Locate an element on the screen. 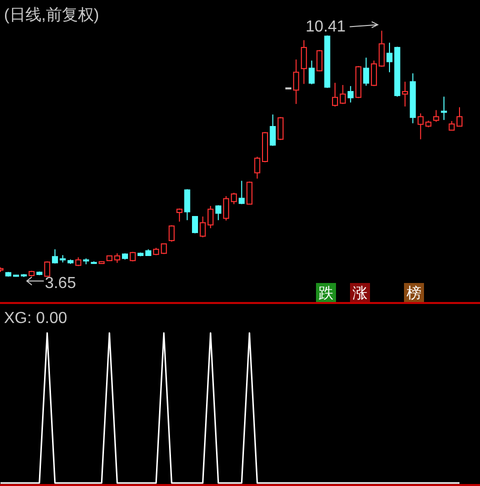  annotation: 10.41 is located at coordinates (326, 27).